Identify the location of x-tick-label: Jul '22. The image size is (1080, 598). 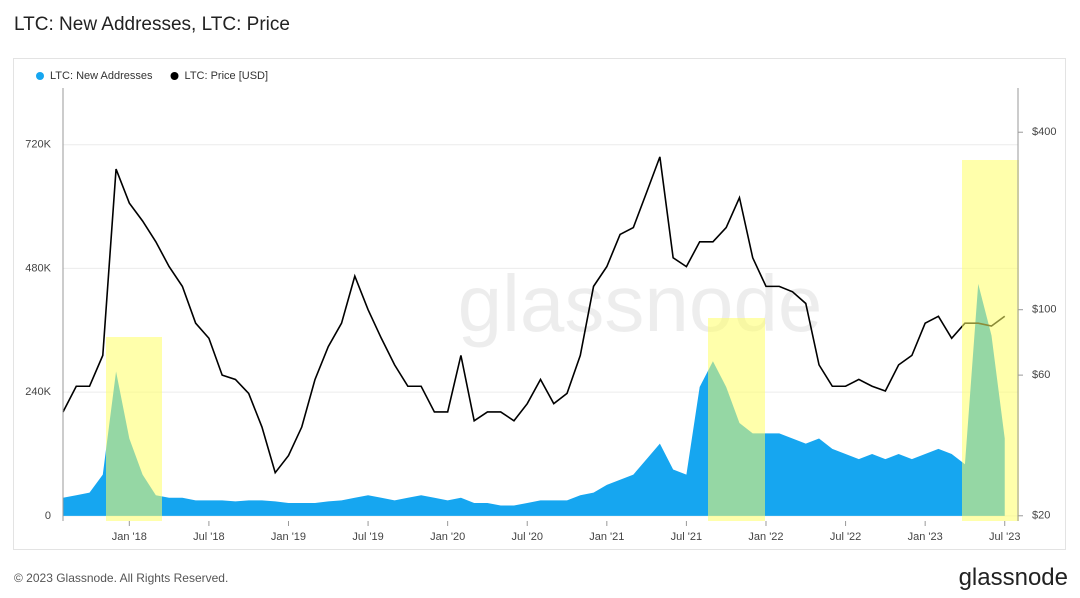
(845, 537).